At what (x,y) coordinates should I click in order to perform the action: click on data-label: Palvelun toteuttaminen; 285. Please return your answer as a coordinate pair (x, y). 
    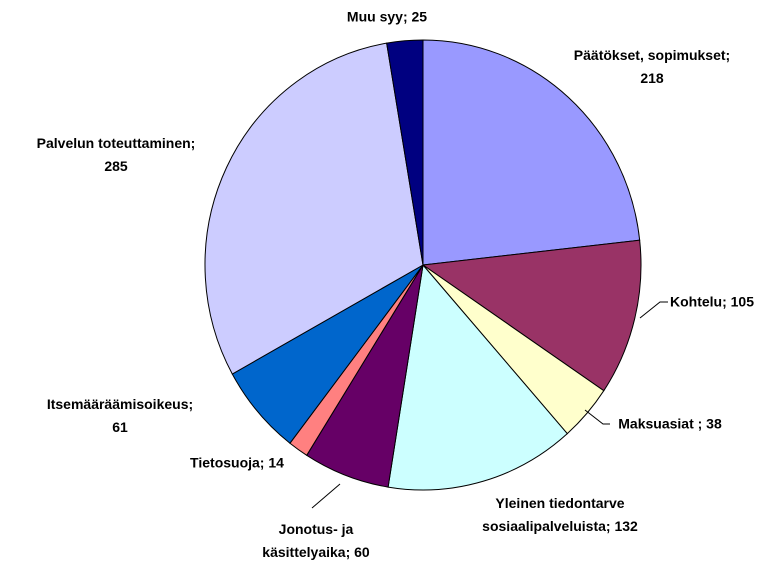
    Looking at the image, I should click on (116, 154).